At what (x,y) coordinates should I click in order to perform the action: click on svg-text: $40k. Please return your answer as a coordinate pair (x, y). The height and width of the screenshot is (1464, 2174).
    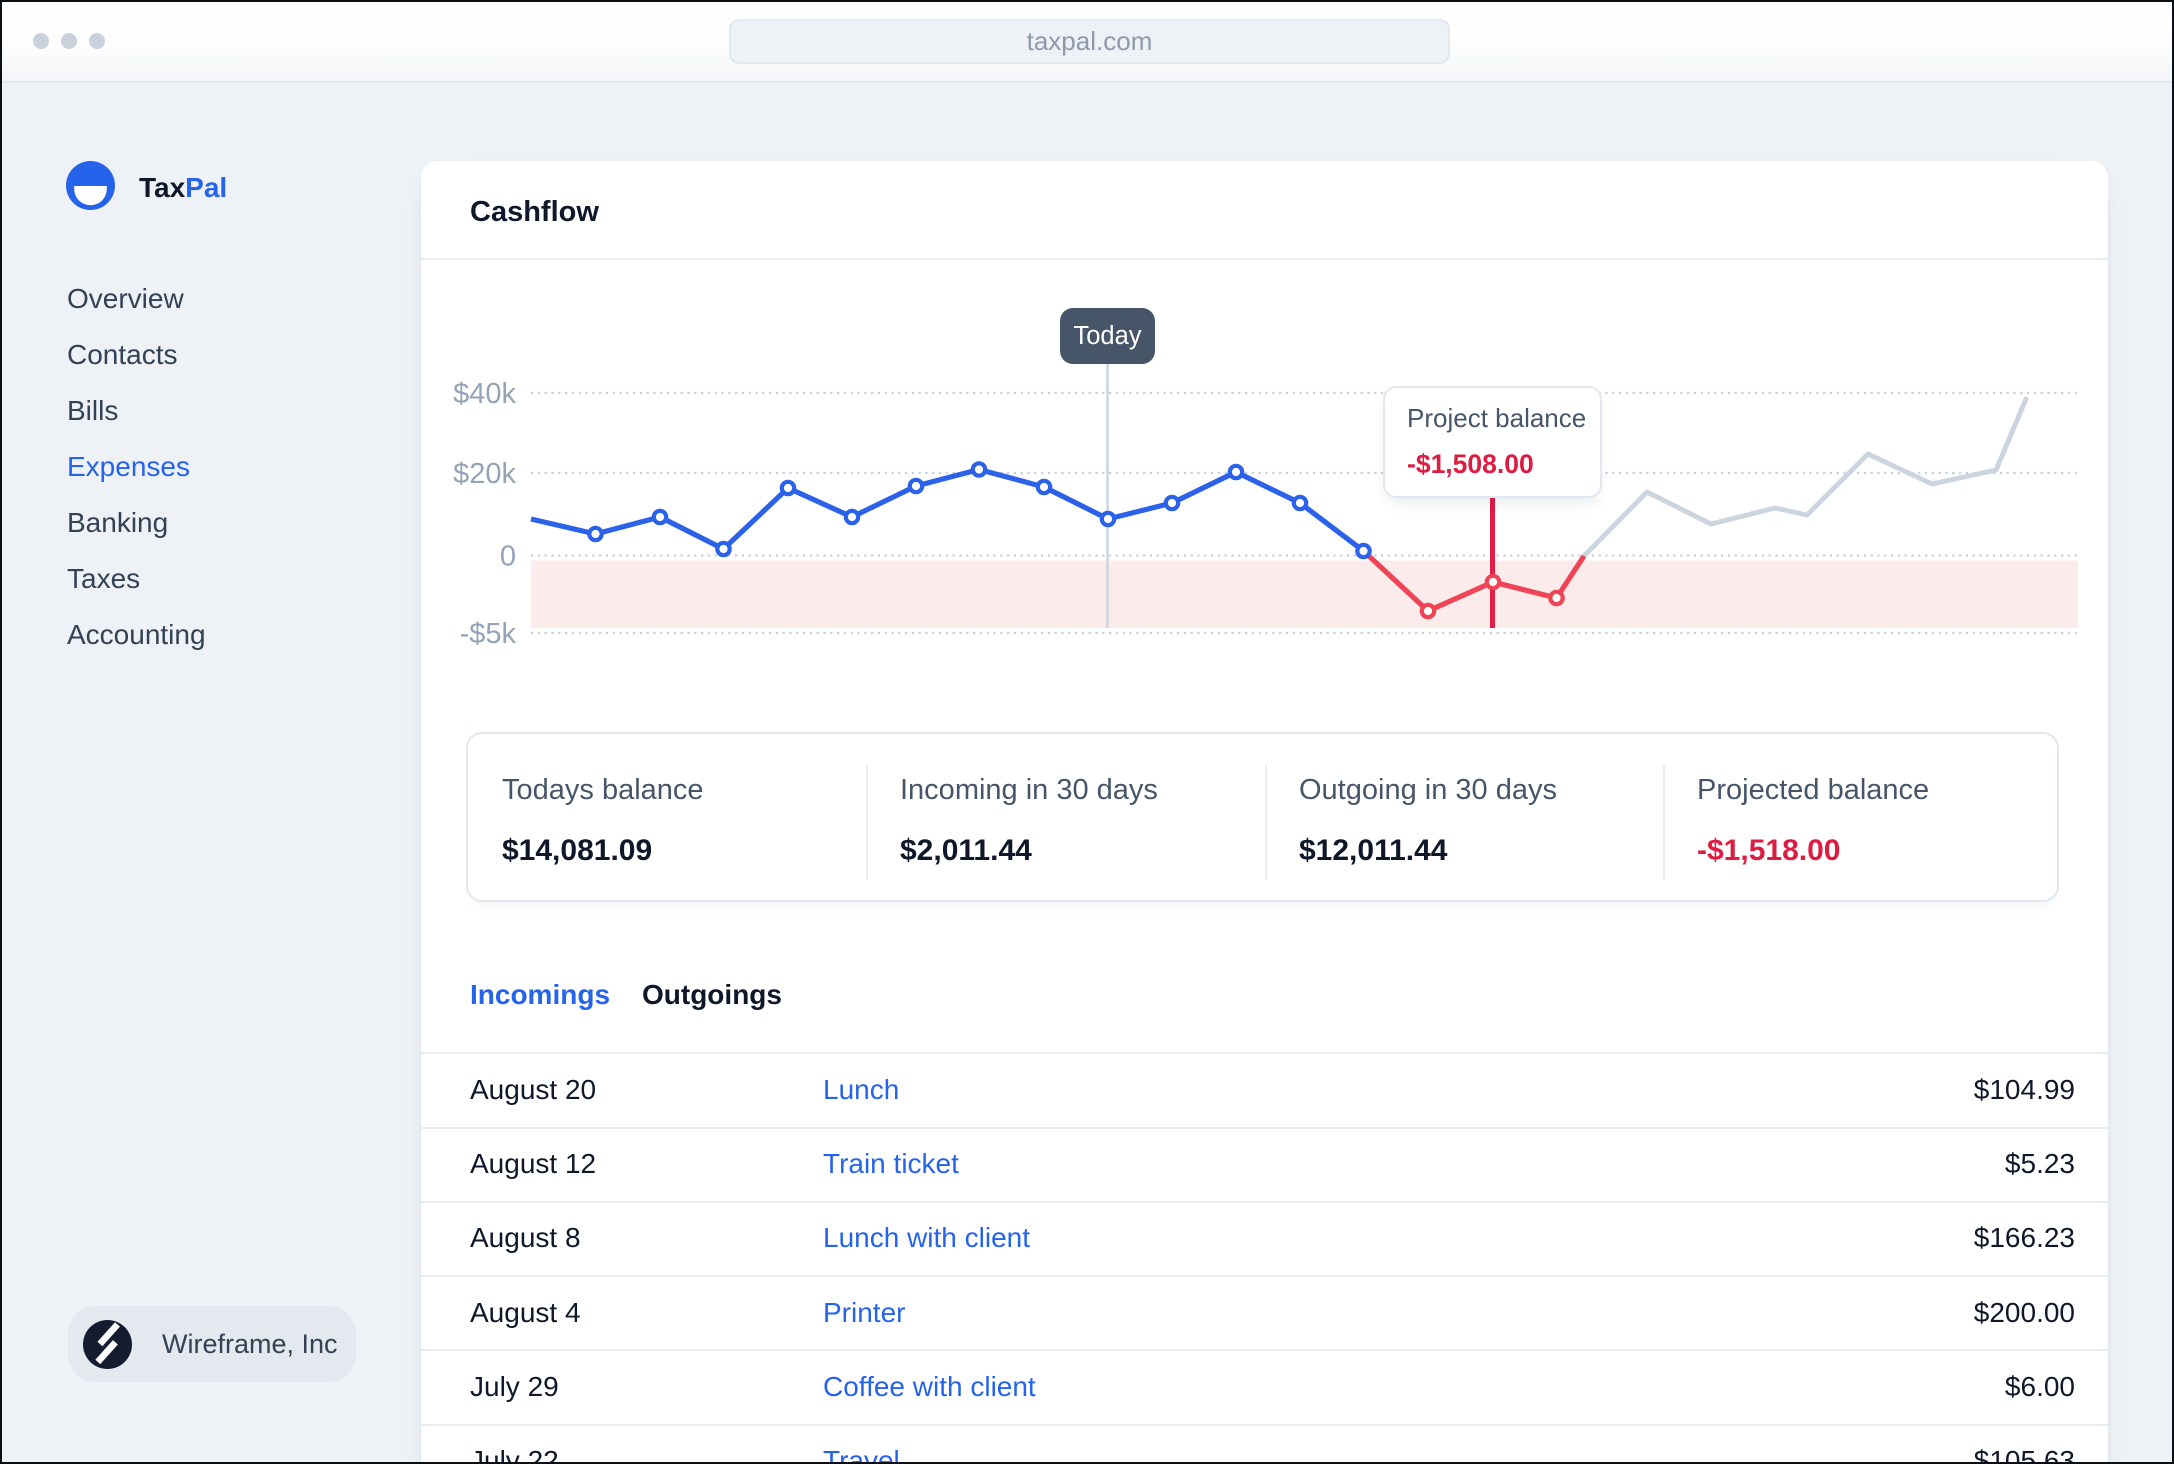
    Looking at the image, I should click on (484, 394).